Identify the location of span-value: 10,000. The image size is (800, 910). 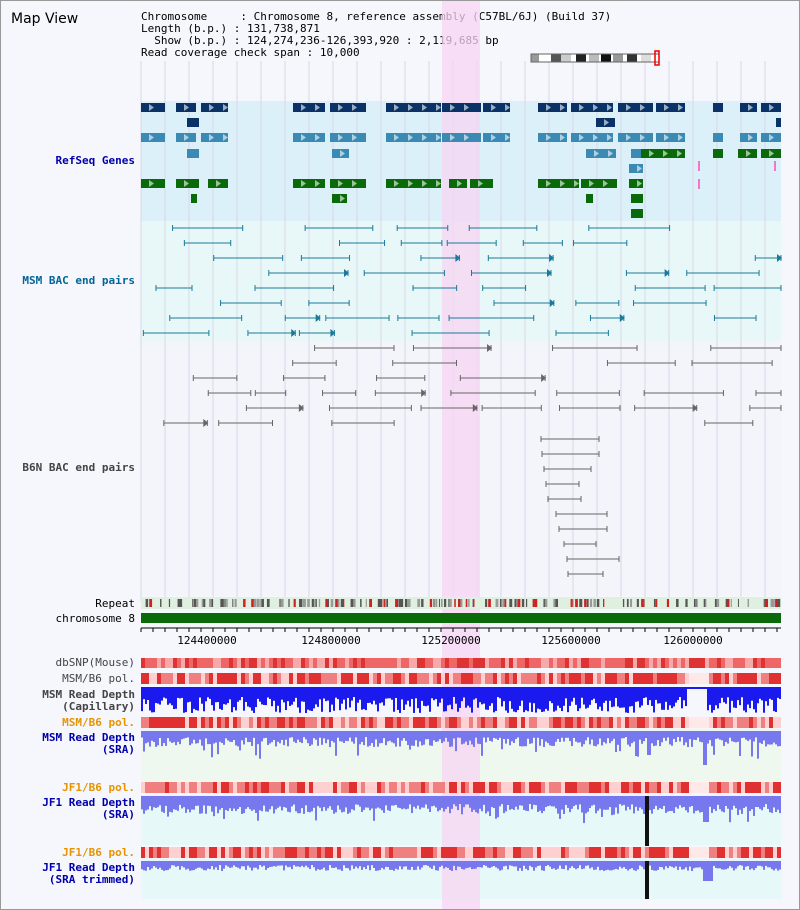
(339, 52).